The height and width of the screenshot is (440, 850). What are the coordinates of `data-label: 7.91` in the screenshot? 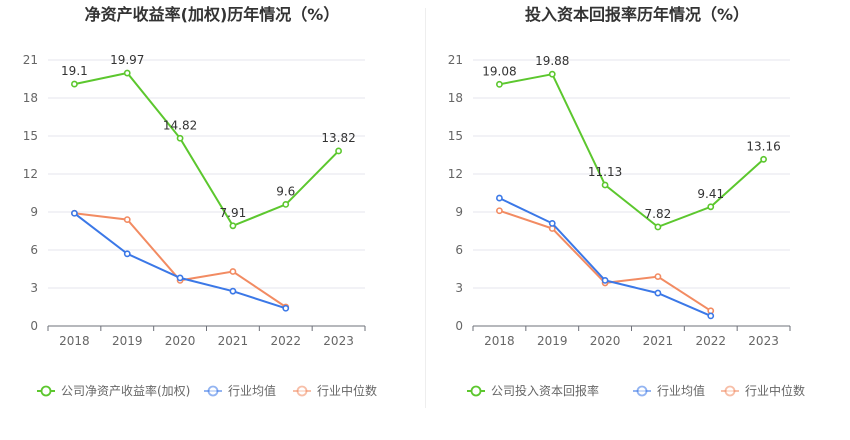 It's located at (233, 213).